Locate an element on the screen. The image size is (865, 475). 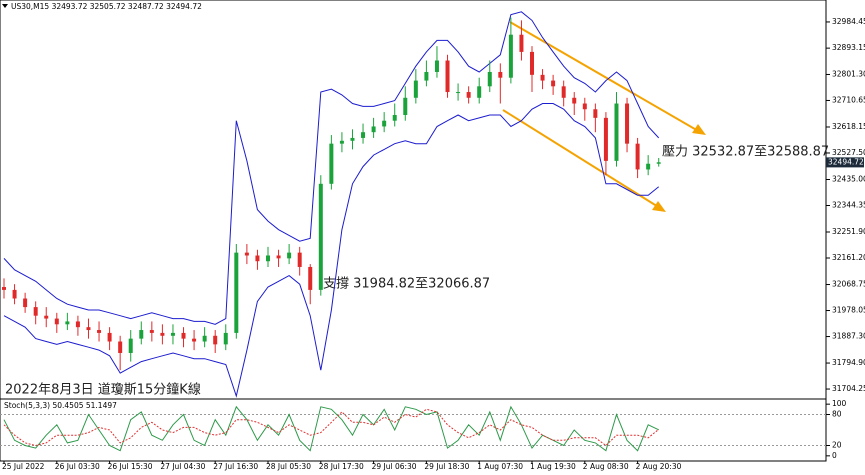
x-tick-label: 26 Jul 15:30 is located at coordinates (130, 466).